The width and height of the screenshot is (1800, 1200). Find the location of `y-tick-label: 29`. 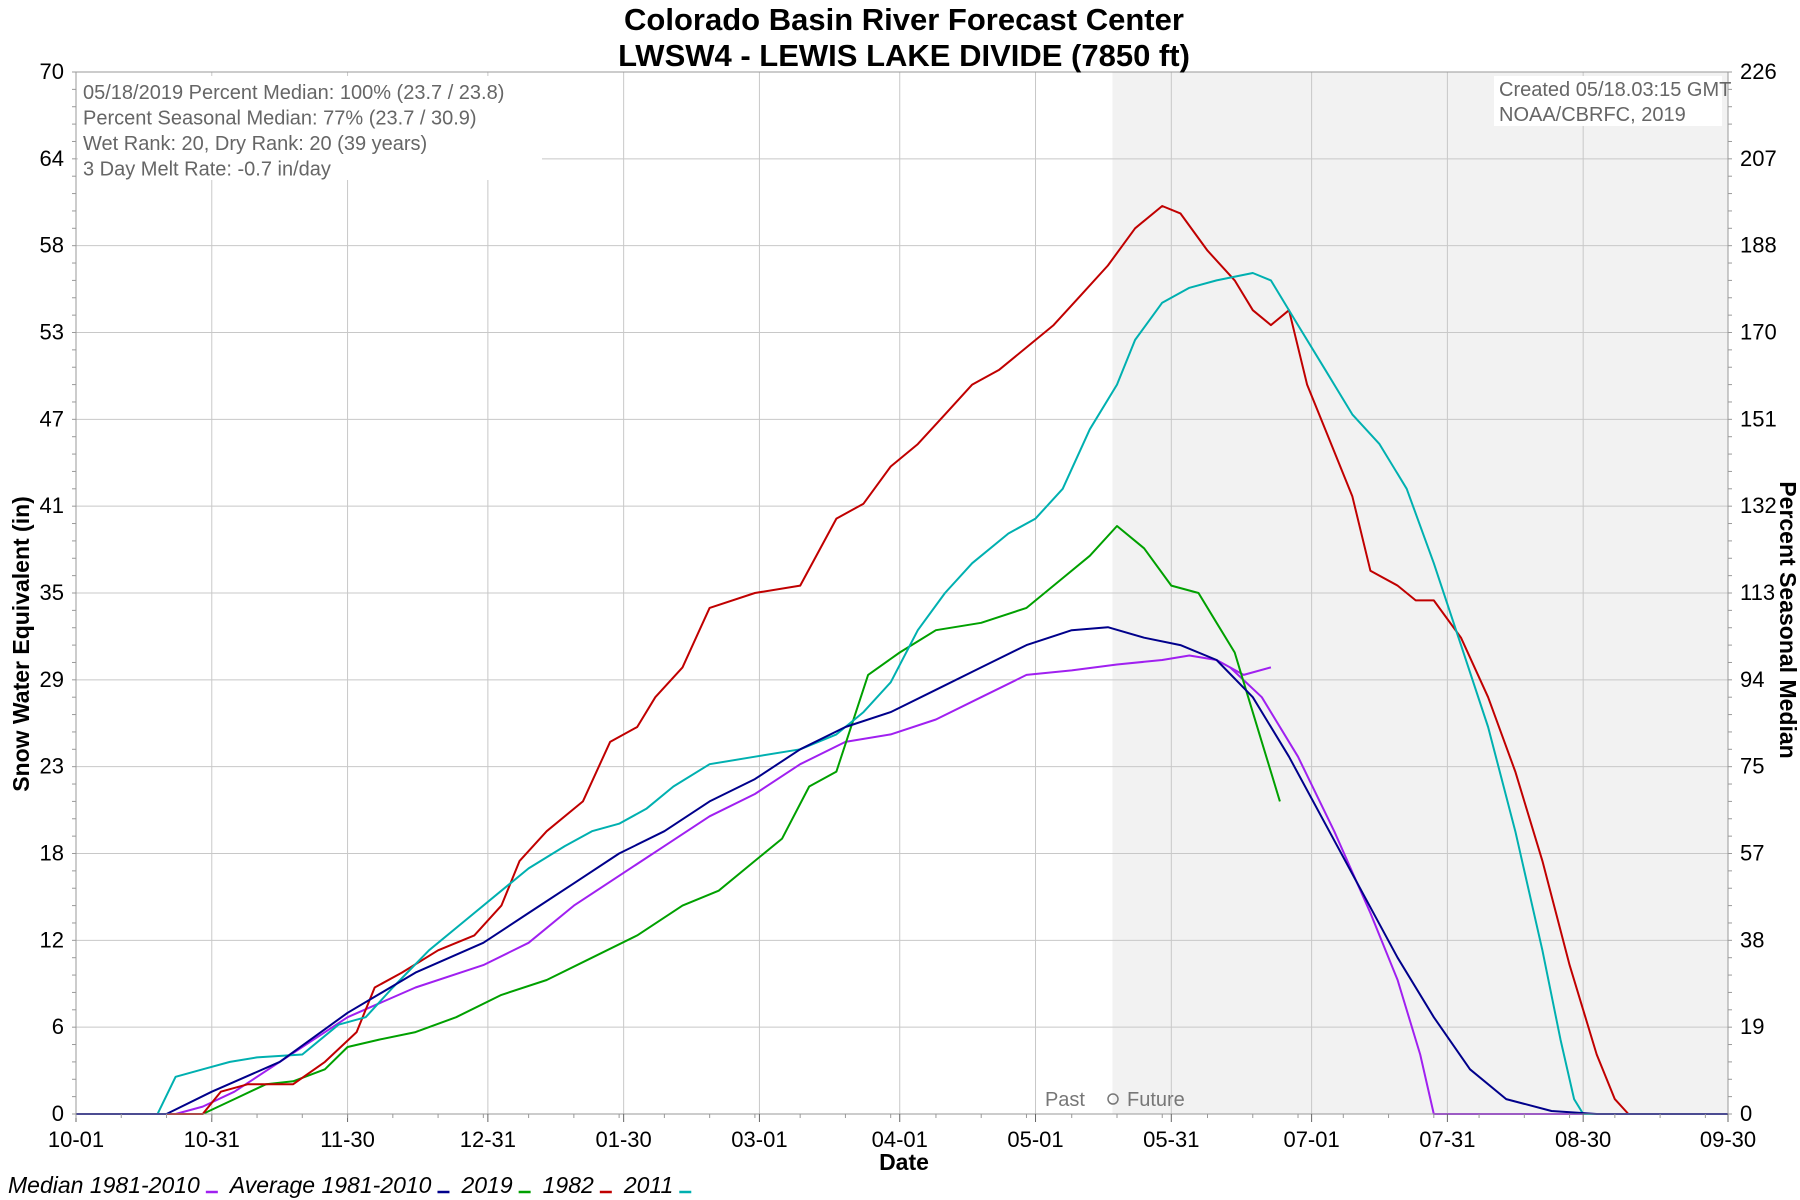

y-tick-label: 29 is located at coordinates (52, 679).